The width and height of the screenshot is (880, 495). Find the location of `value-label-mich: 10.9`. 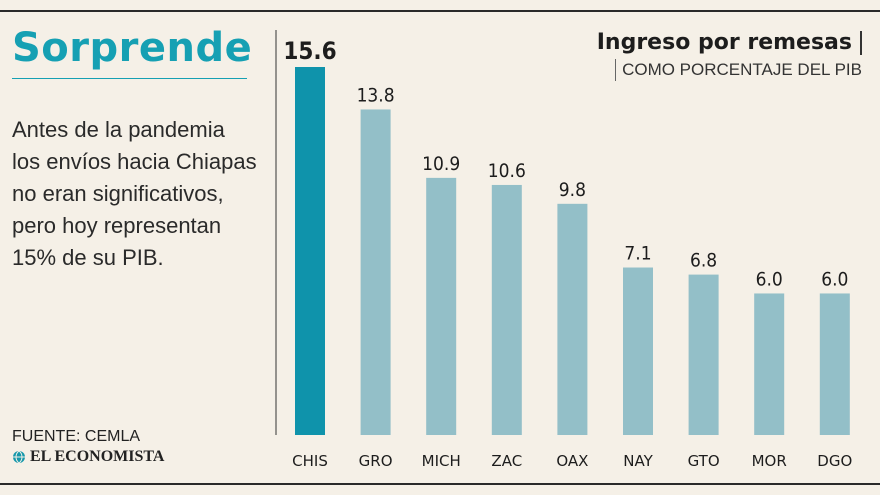

value-label-mich: 10.9 is located at coordinates (441, 164).